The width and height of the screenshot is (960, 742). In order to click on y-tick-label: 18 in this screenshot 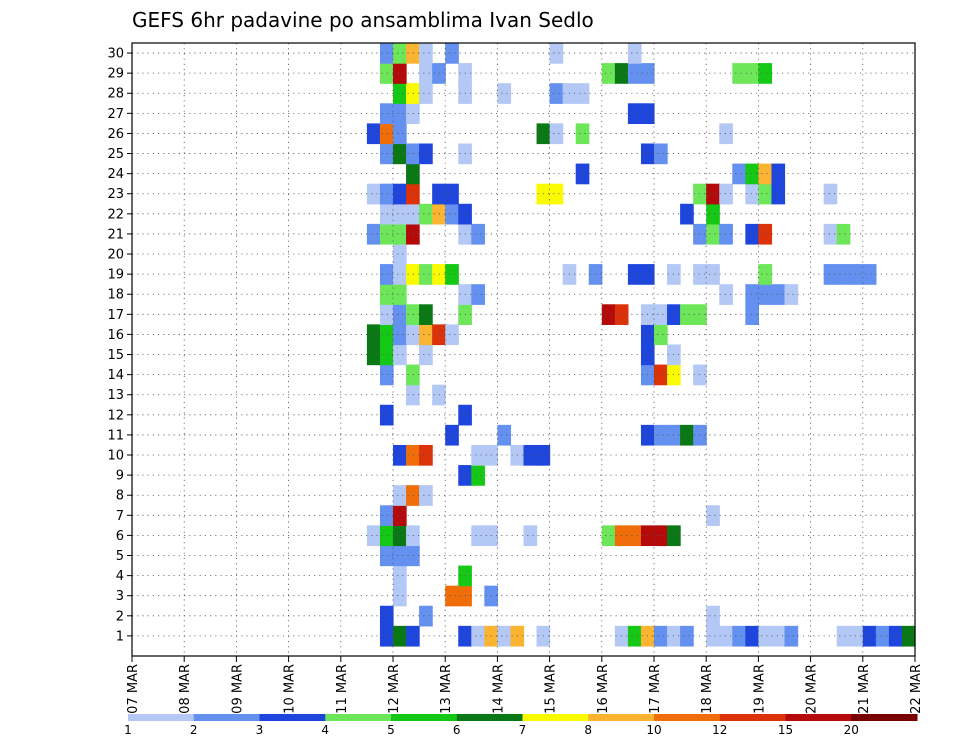, I will do `click(115, 295)`.